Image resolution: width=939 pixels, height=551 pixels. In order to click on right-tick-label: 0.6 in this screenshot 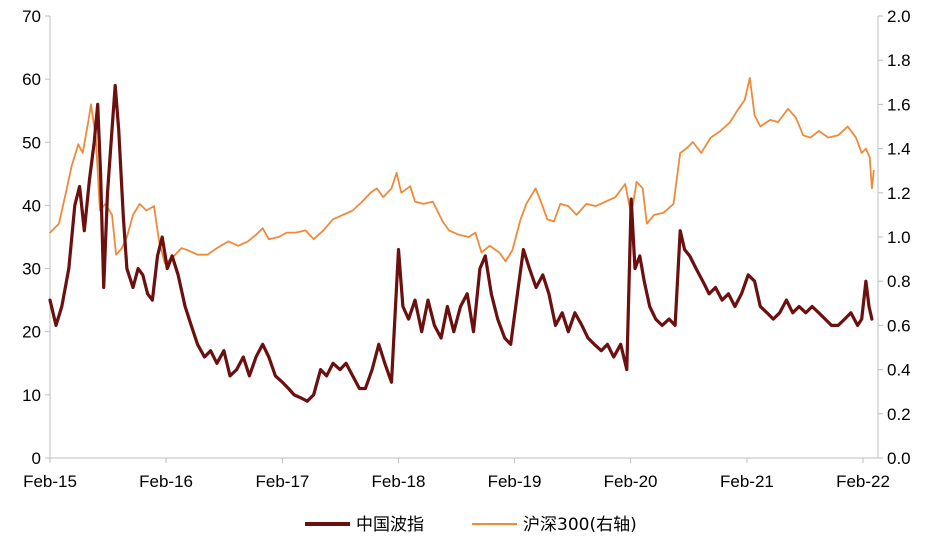, I will do `click(899, 325)`.